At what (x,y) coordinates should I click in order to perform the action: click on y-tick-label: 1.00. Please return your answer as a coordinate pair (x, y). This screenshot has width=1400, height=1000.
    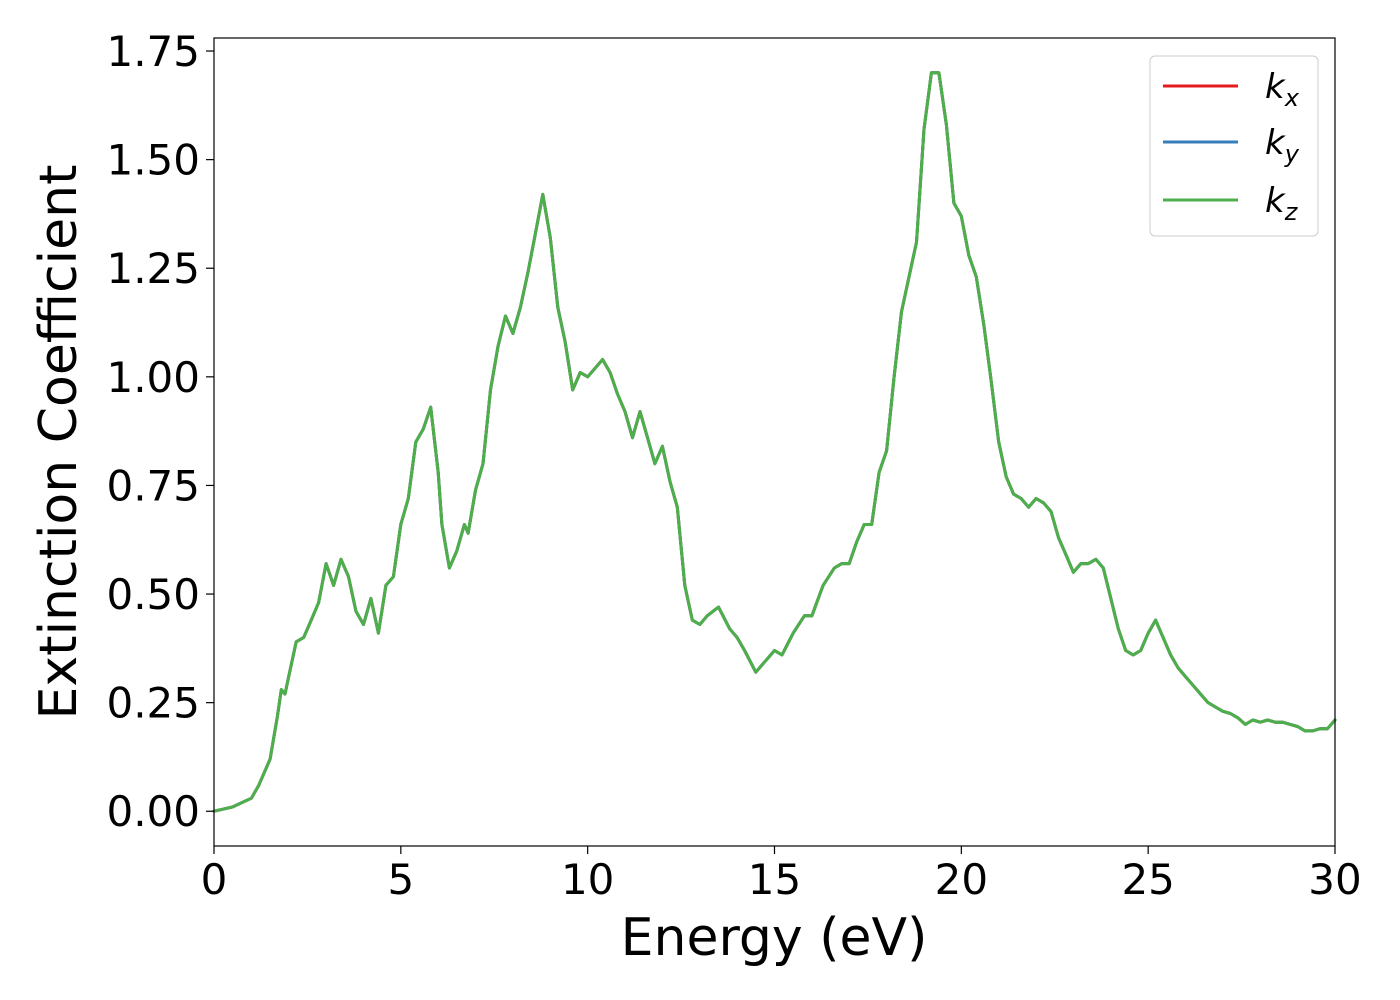
    Looking at the image, I should click on (153, 377).